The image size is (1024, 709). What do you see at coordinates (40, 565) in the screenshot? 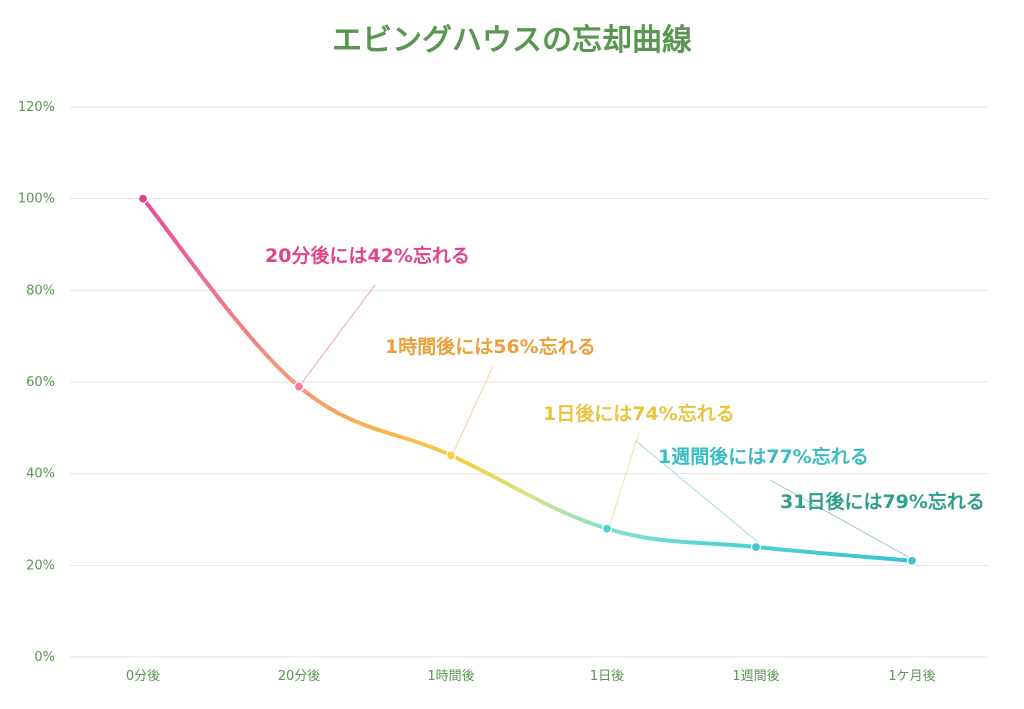
I see `y-tick-label: 20%` at bounding box center [40, 565].